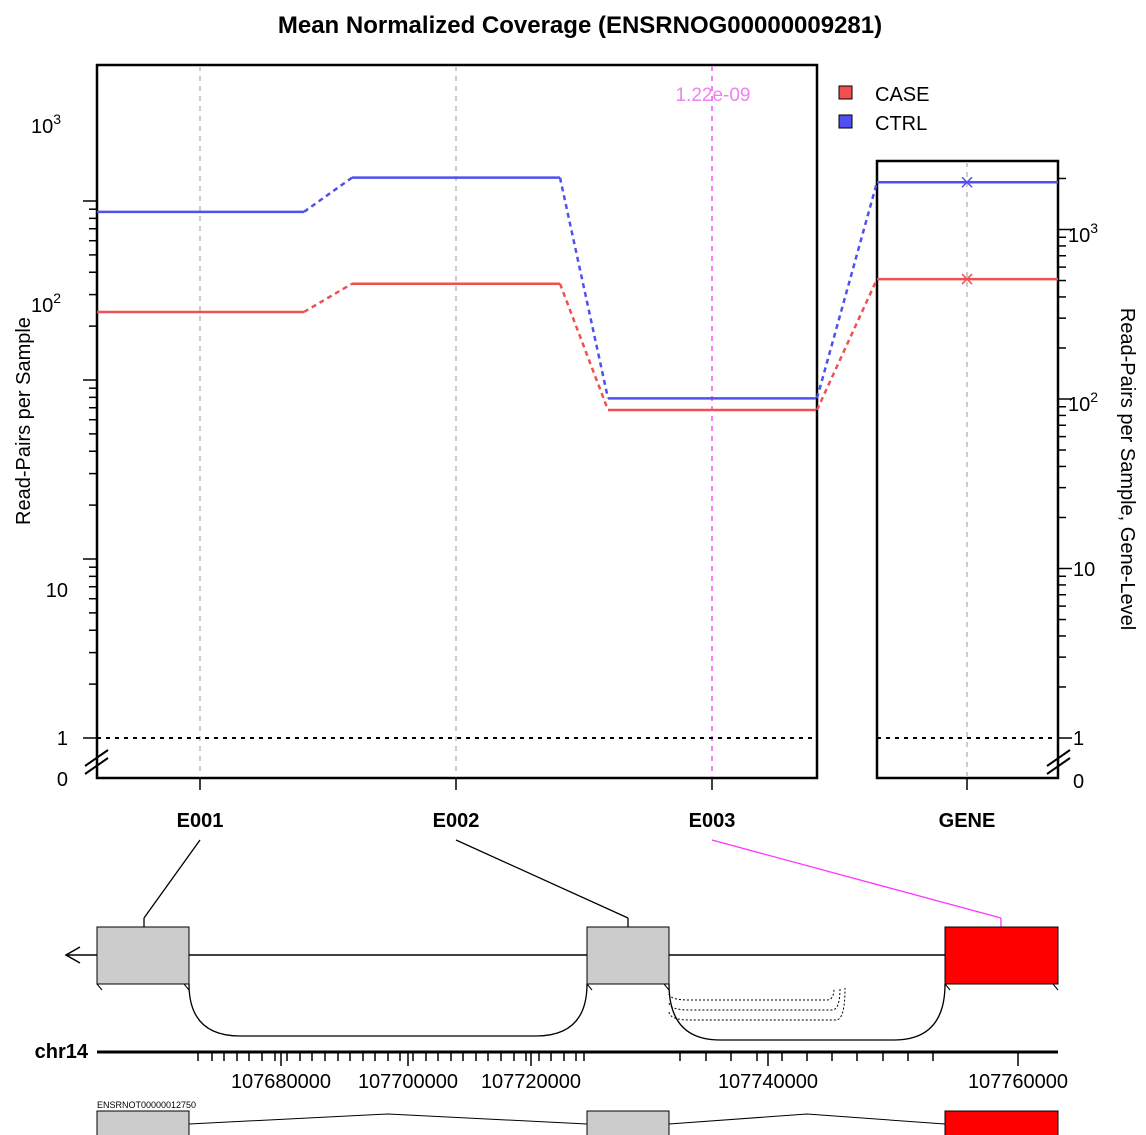 This screenshot has width=1146, height=1135. Describe the element at coordinates (1065, 458) in the screenshot. I see `right-y-axis` at that location.